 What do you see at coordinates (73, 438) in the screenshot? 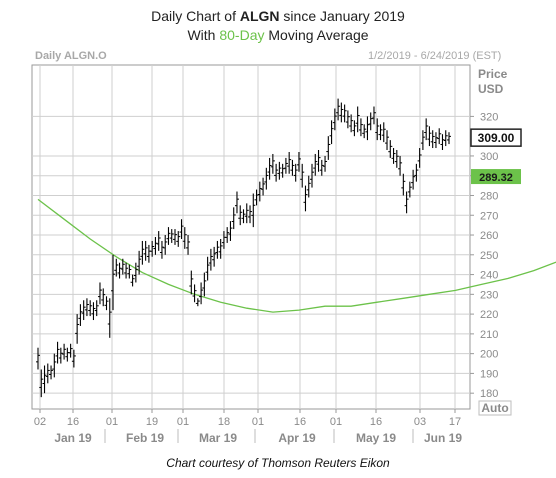
I see `month-label: Jan 19` at bounding box center [73, 438].